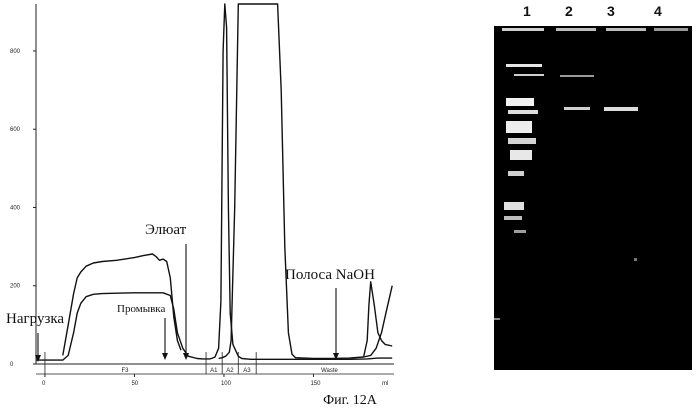 The width and height of the screenshot is (700, 416). What do you see at coordinates (330, 275) in the screenshot?
I see `annotation-label: Полоса NaOH` at bounding box center [330, 275].